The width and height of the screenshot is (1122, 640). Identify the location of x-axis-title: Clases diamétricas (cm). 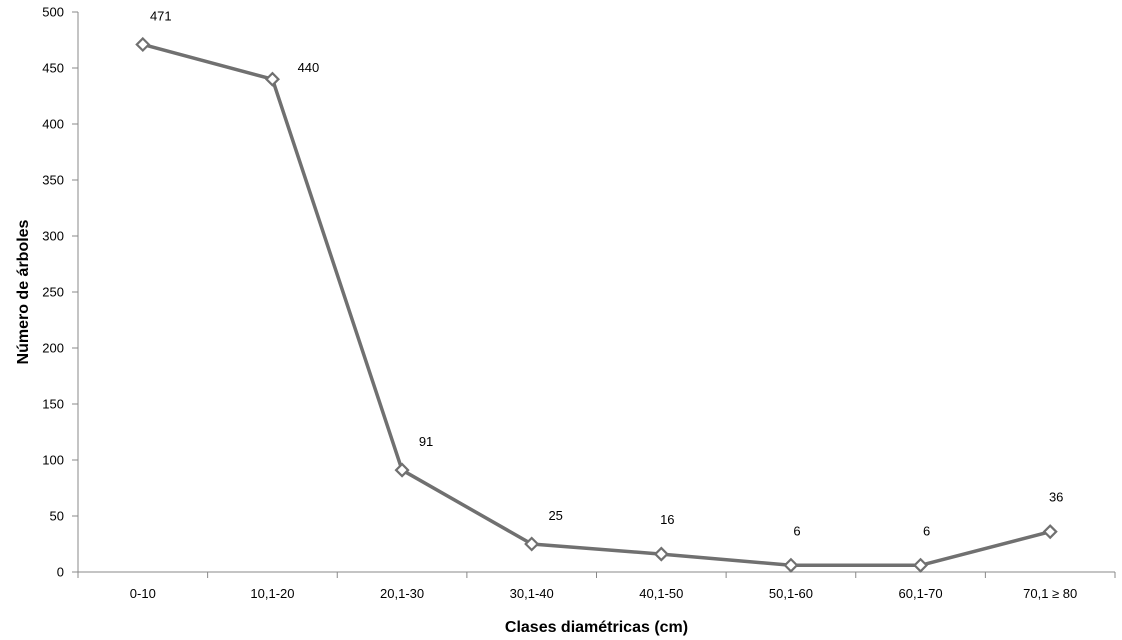
(596, 627).